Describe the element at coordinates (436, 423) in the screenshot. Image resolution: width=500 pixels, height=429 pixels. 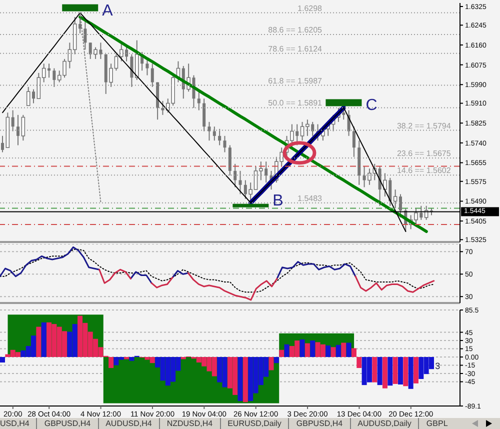
I see `text: GBPL` at that location.